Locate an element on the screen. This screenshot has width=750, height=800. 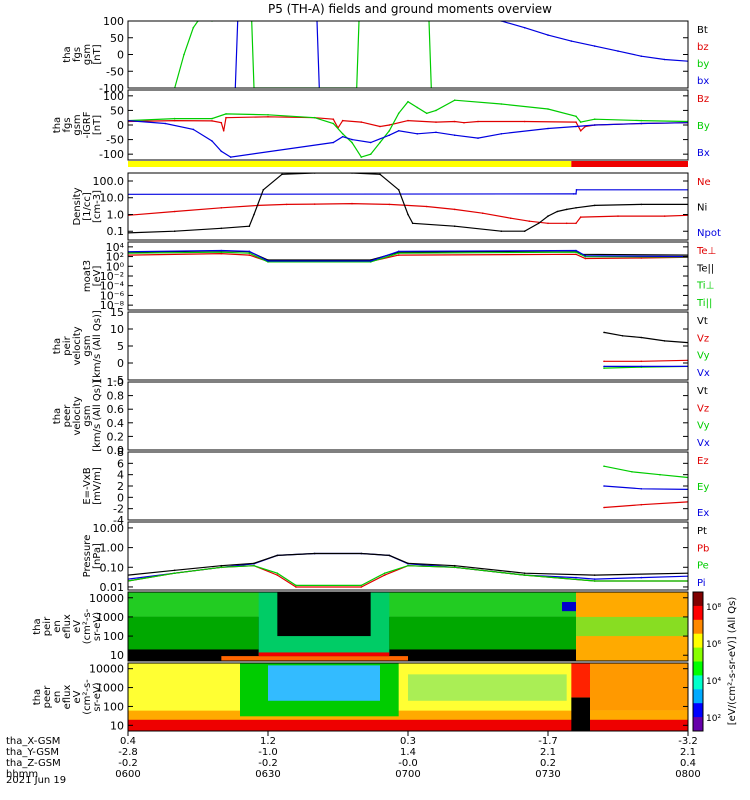
series-efield-Ey is located at coordinates (645, 472).